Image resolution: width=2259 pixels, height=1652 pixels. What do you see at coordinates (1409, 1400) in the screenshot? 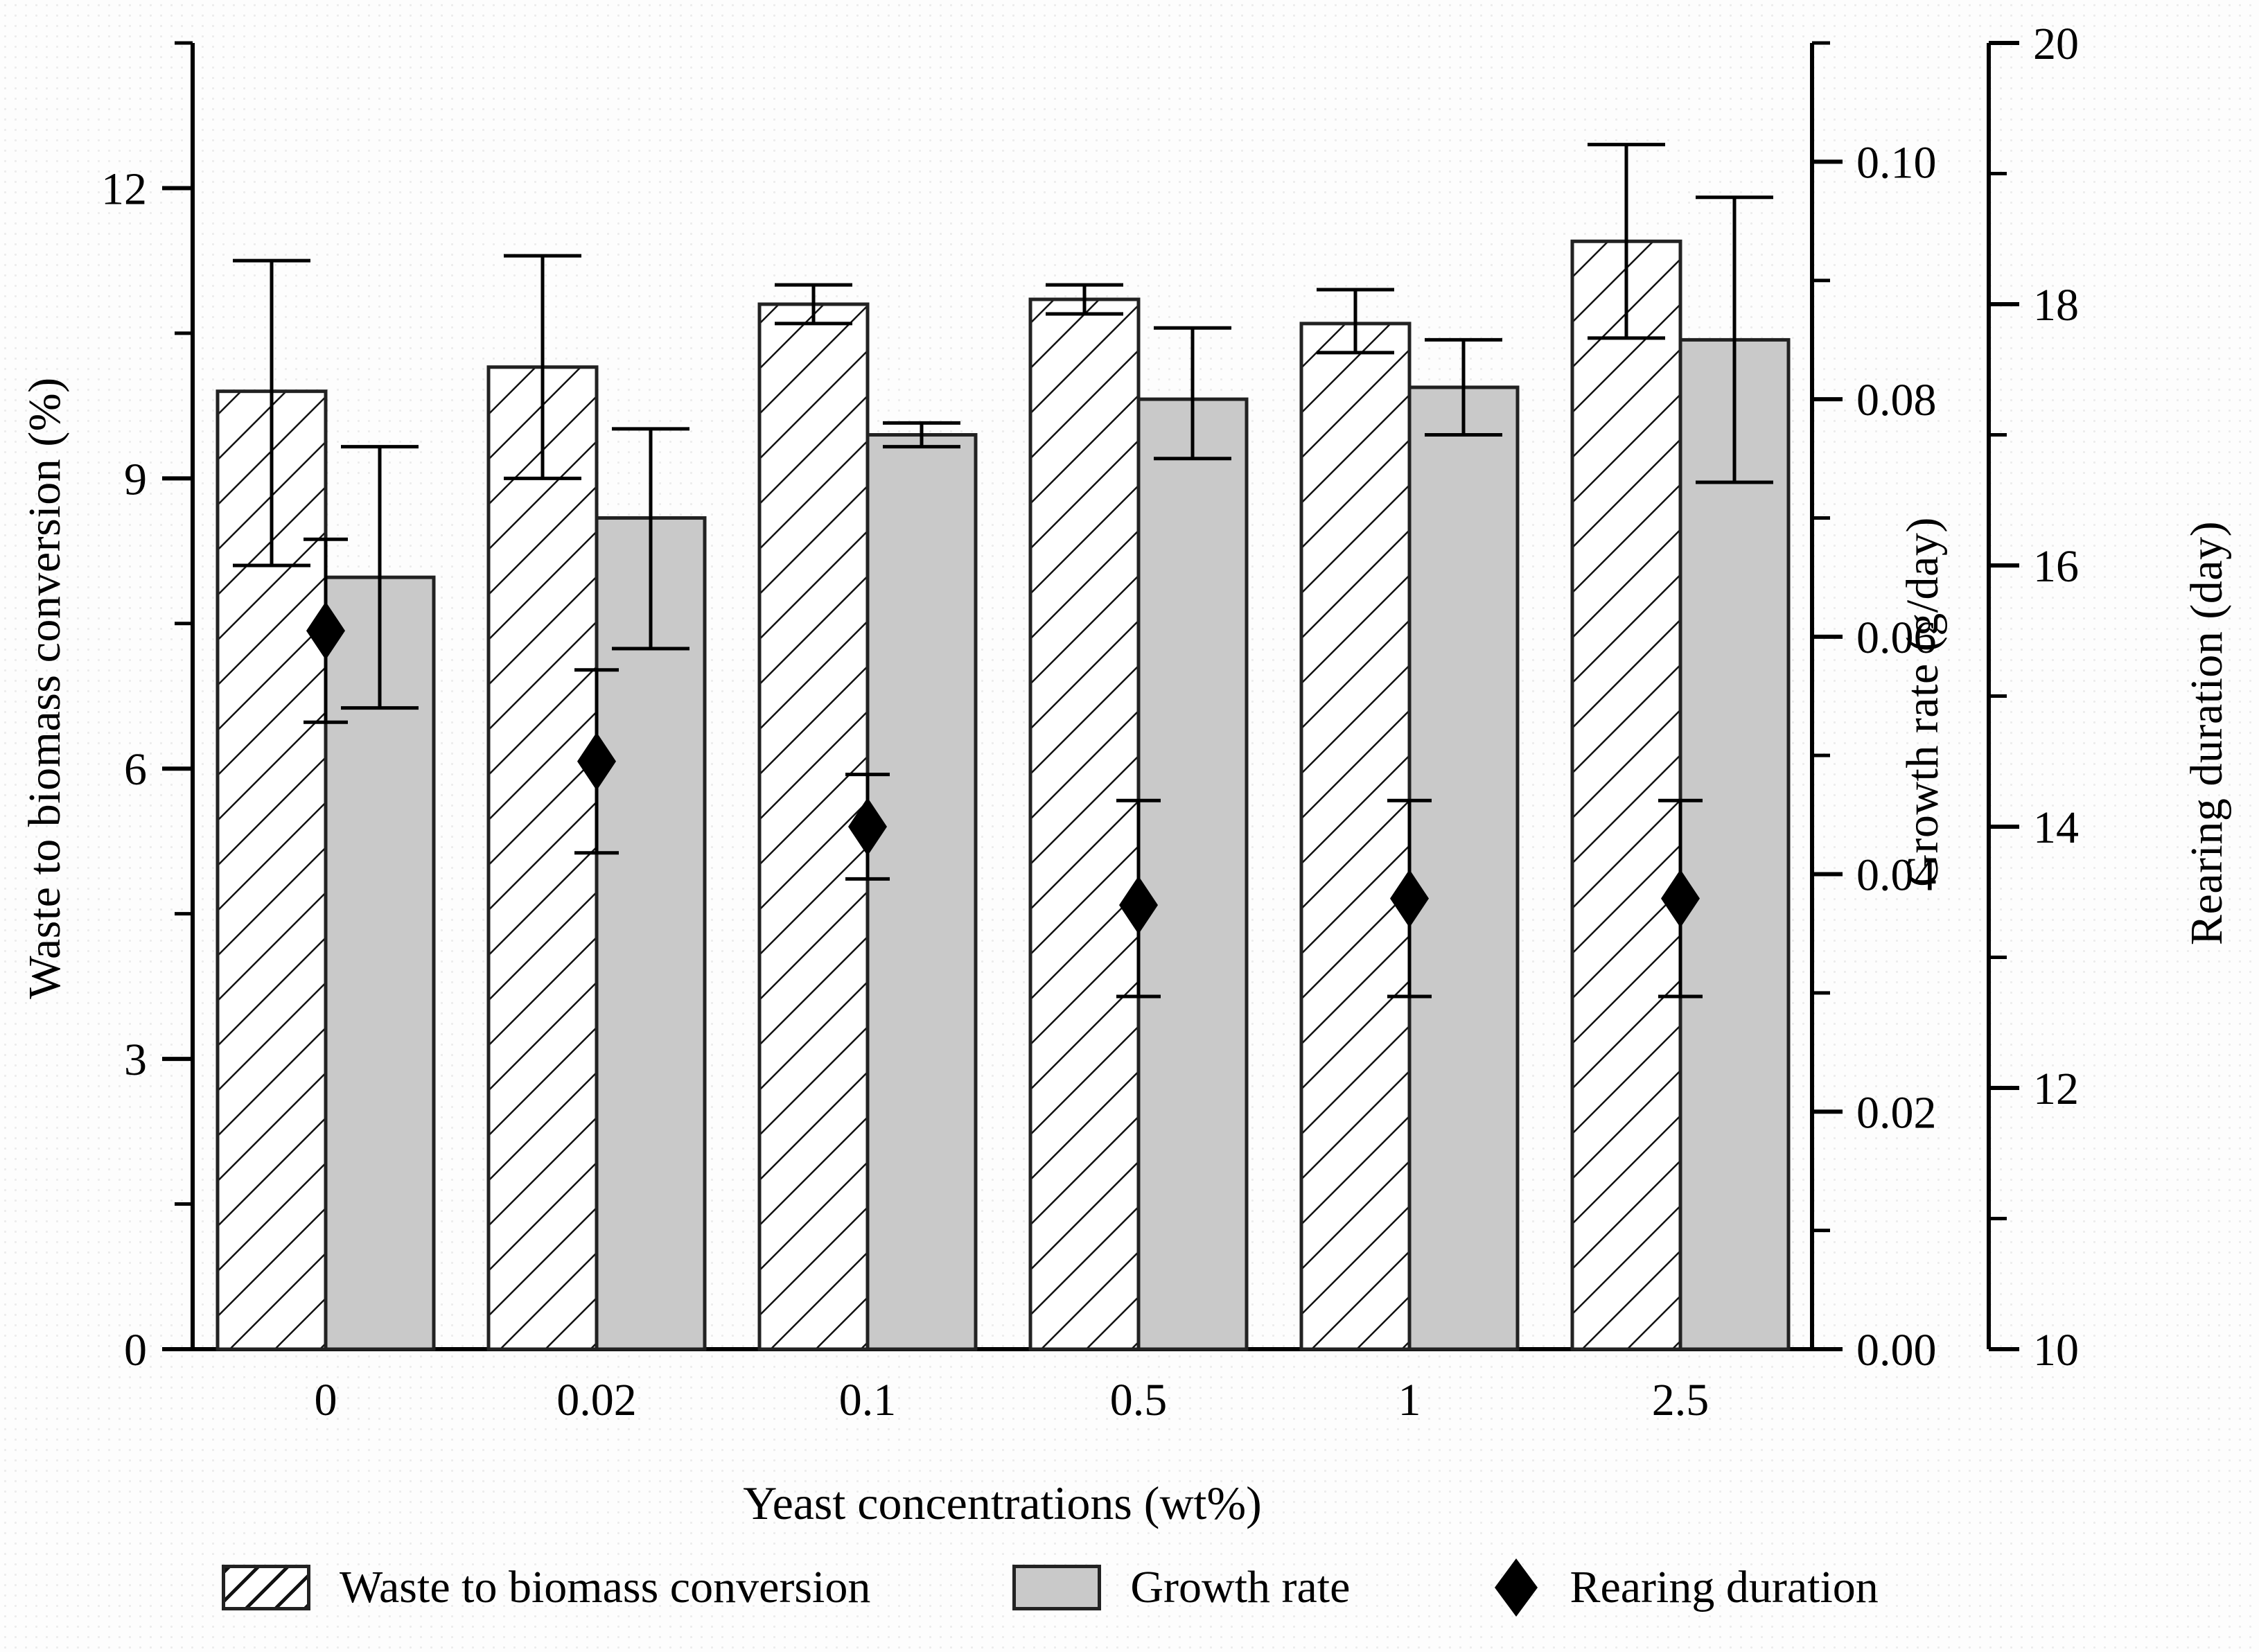
I see `x-tick-label-1: 1` at bounding box center [1409, 1400].